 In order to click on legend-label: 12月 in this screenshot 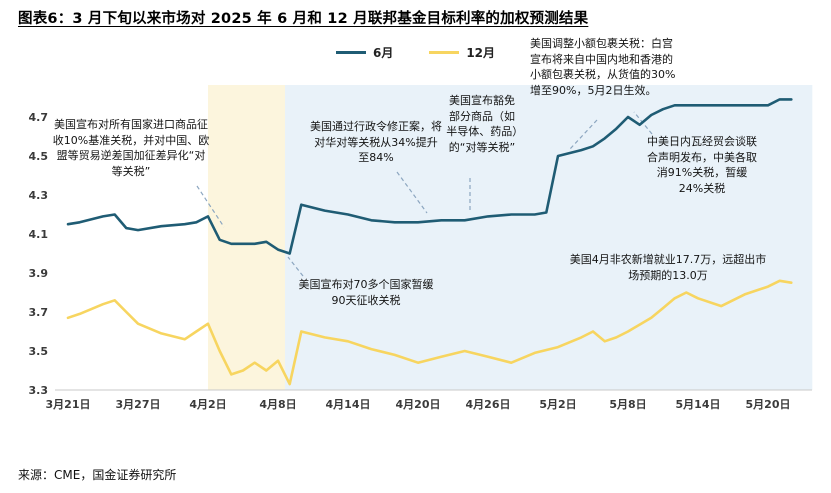, I will do `click(481, 53)`.